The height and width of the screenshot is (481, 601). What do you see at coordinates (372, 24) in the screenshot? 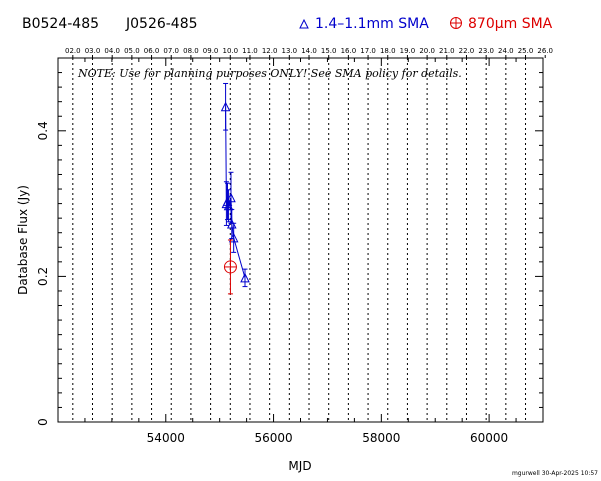
I see `legend-band3-label: 1.4–1.1mm SMA` at bounding box center [372, 24].